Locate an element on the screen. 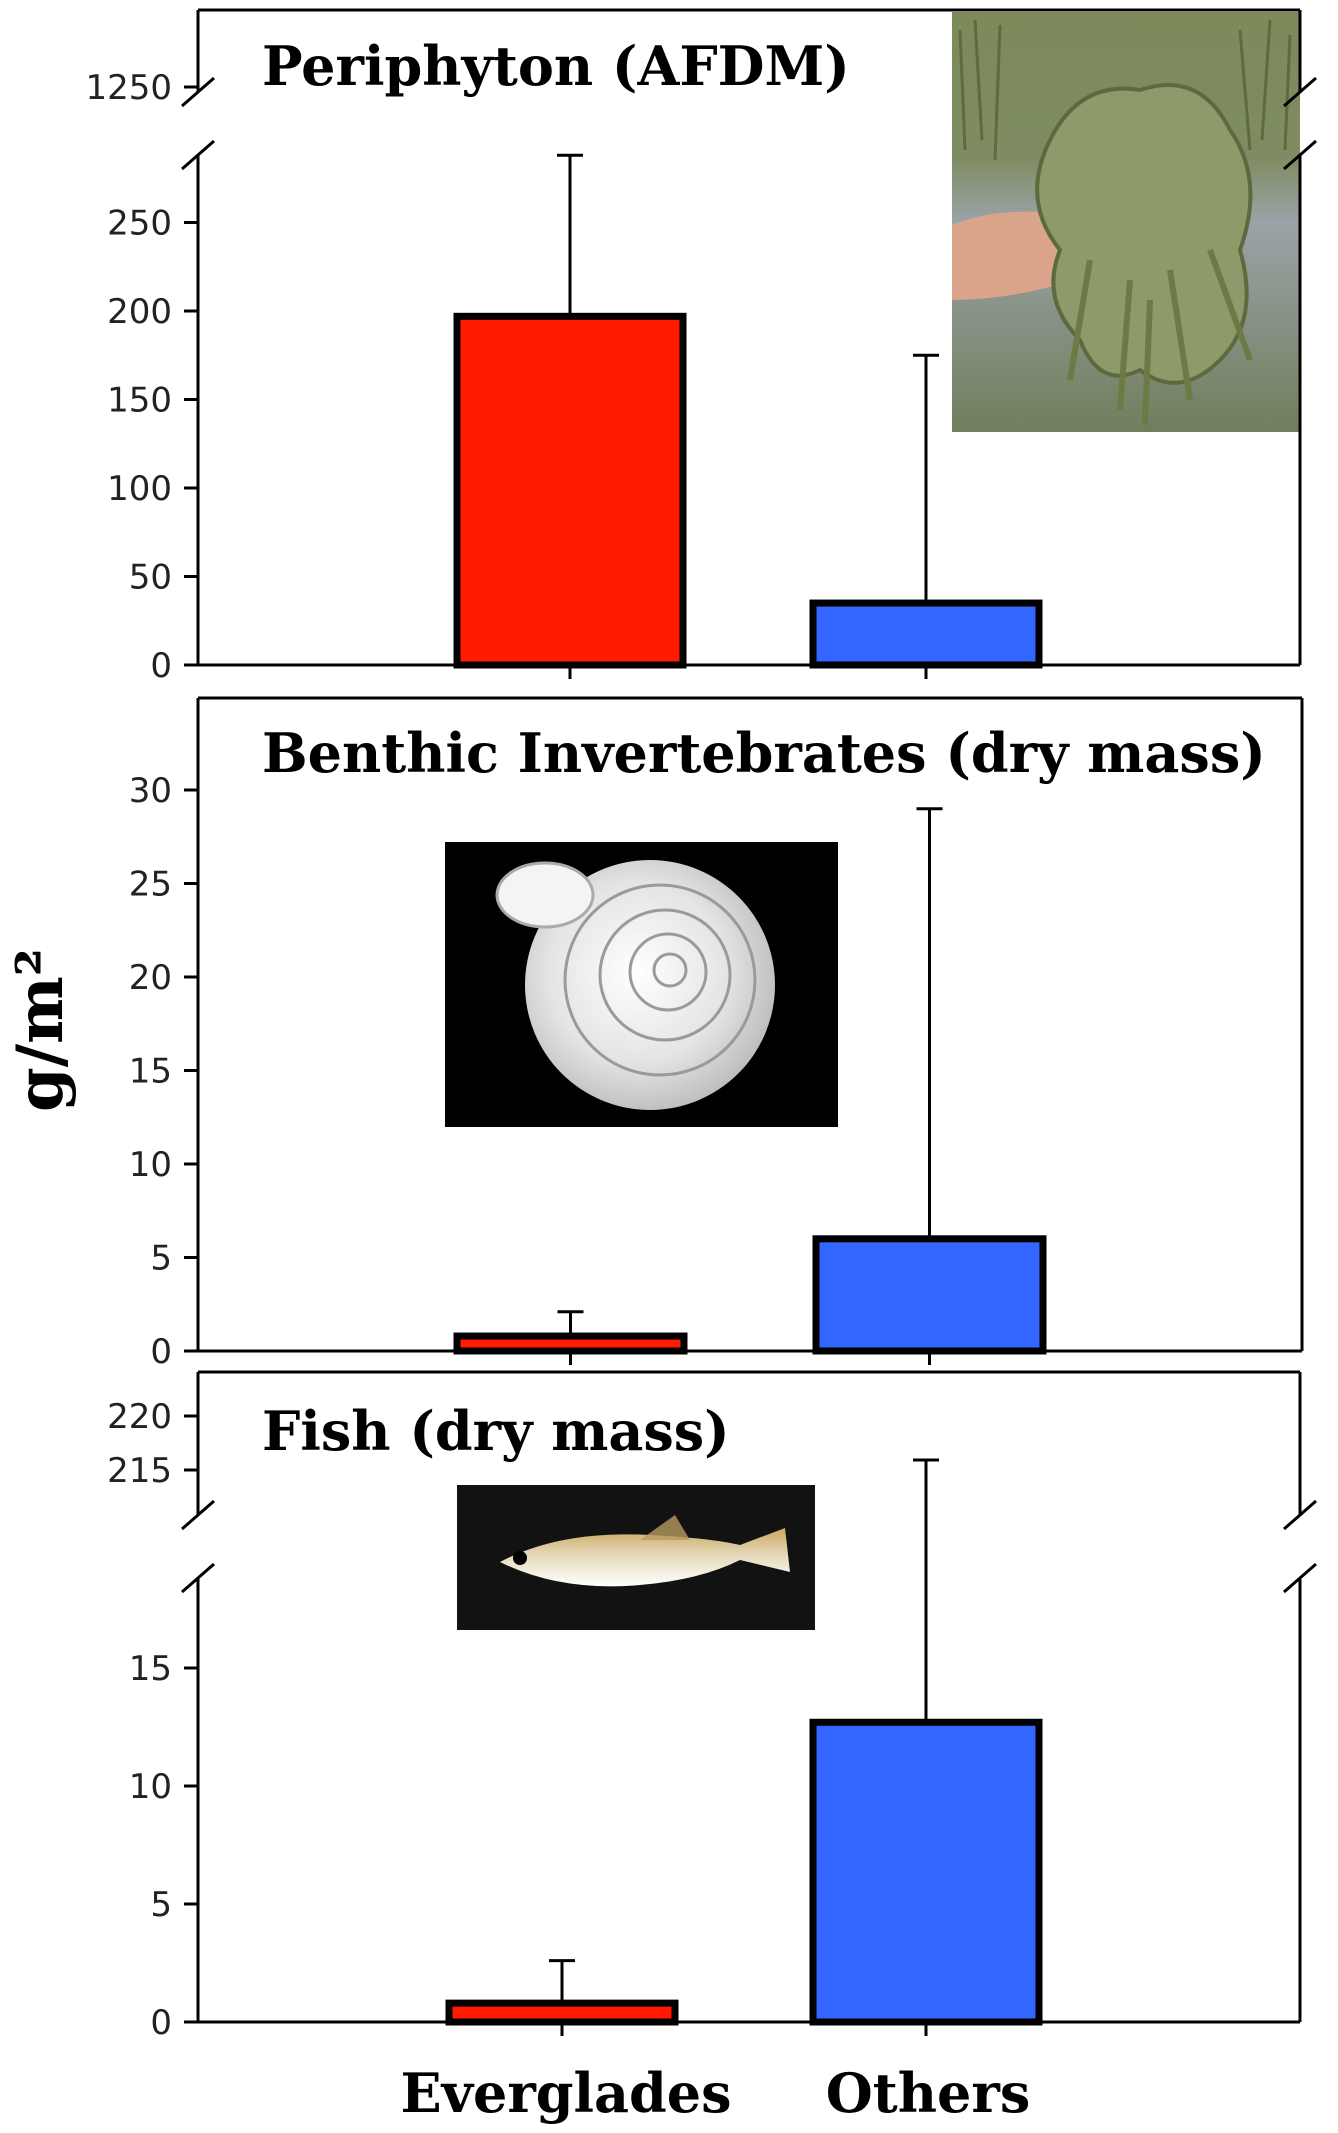 This screenshot has width=1338, height=2133. y-tick-label: 215 is located at coordinates (139, 1471).